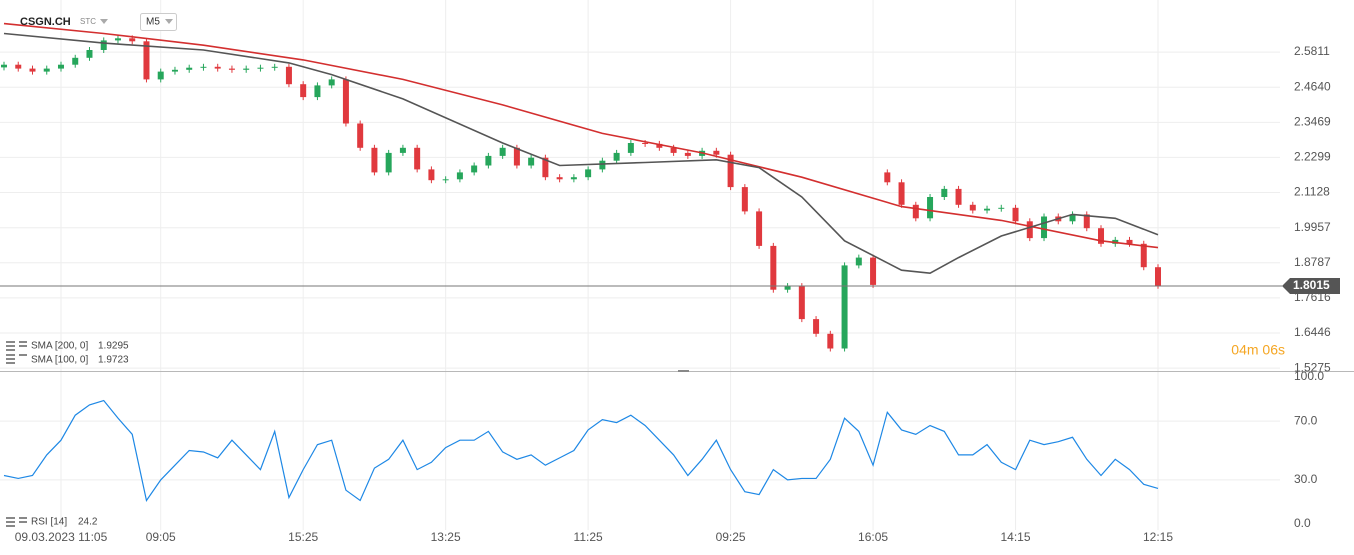 The height and width of the screenshot is (555, 1354). What do you see at coordinates (1312, 157) in the screenshot?
I see `y-tick-label: 2.2299` at bounding box center [1312, 157].